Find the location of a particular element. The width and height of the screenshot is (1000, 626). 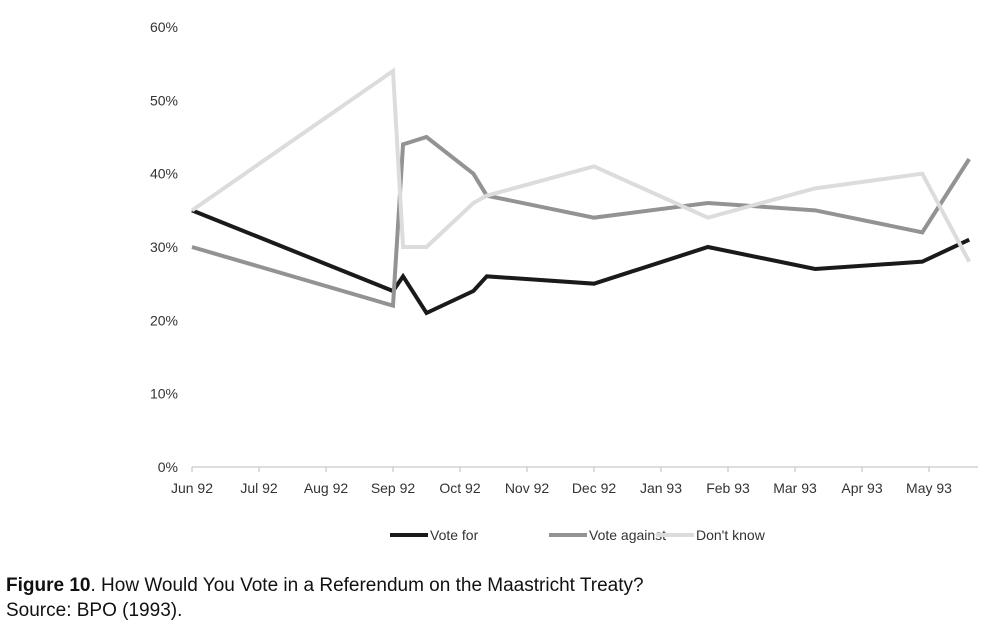

x-tick-label: Dec 92 is located at coordinates (594, 488).